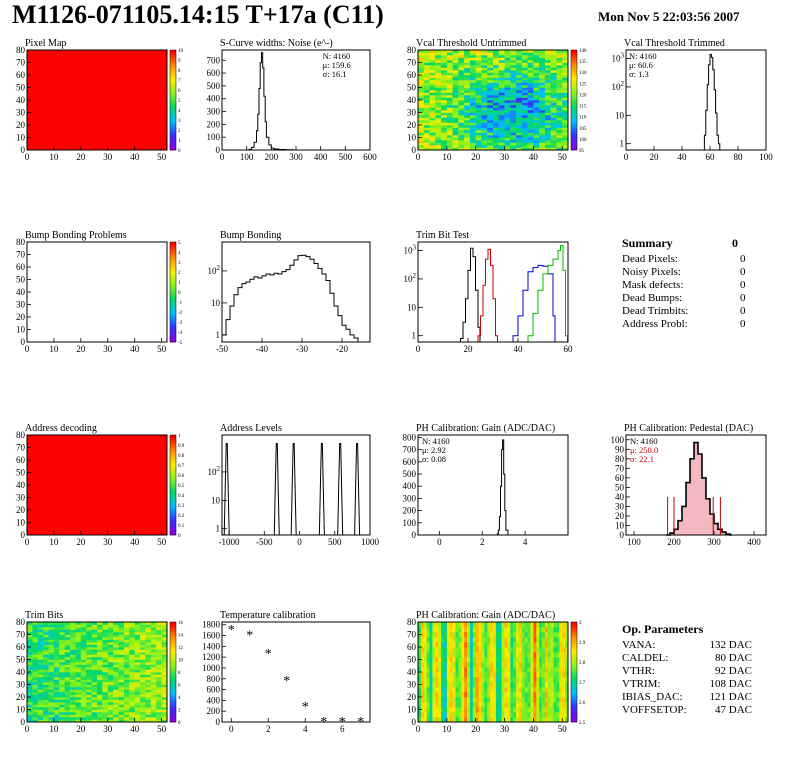 This screenshot has height=772, width=796. What do you see at coordinates (410, 486) in the screenshot?
I see `y-tick-label: 400` at bounding box center [410, 486].